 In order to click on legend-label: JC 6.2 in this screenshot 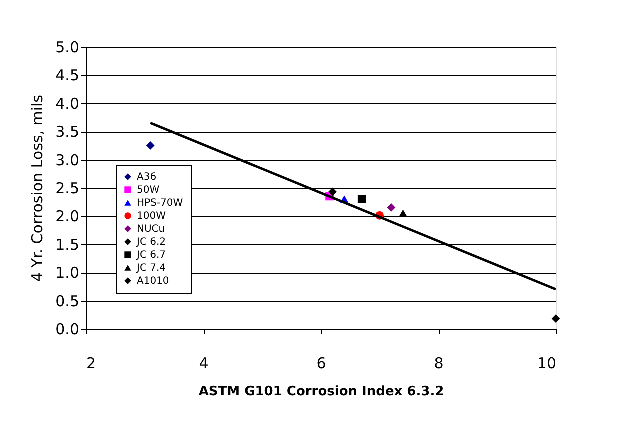, I will do `click(151, 242)`.